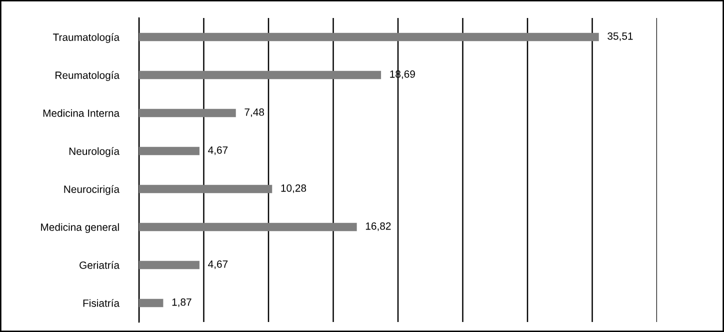  I want to click on y-tick-label: Geriatría, so click(100, 265).